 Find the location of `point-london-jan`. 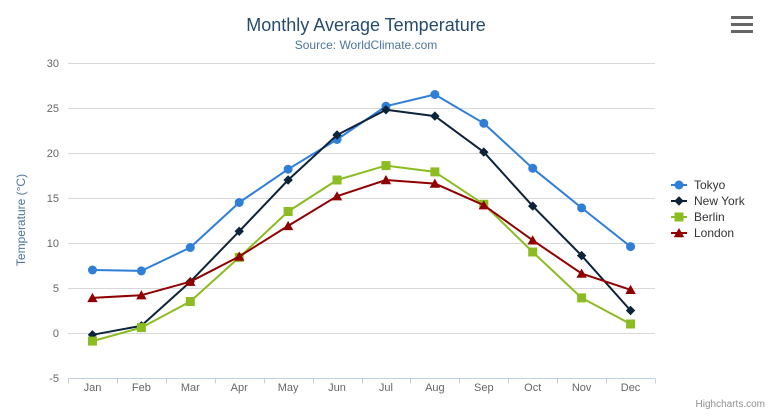

point-london-jan is located at coordinates (92, 297).